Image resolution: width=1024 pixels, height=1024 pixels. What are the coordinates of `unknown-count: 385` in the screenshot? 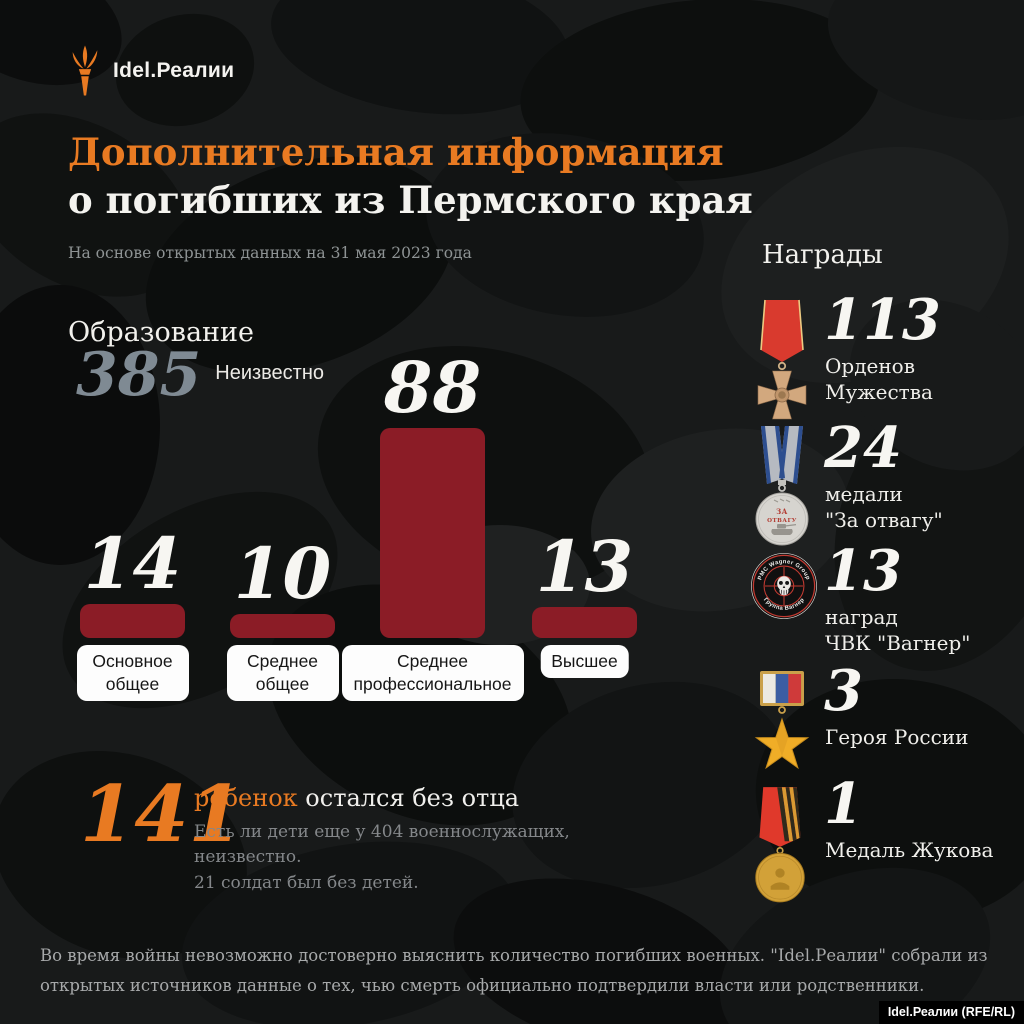 It's located at (139, 375).